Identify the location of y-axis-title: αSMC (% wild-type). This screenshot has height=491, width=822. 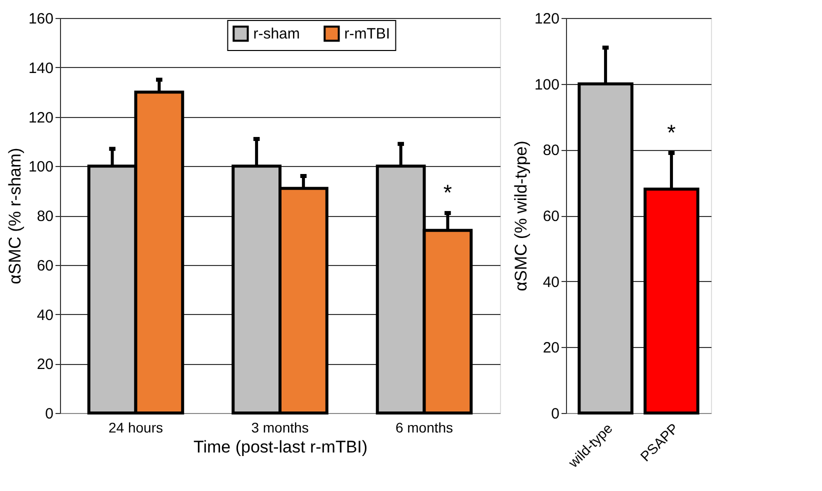
(520, 216).